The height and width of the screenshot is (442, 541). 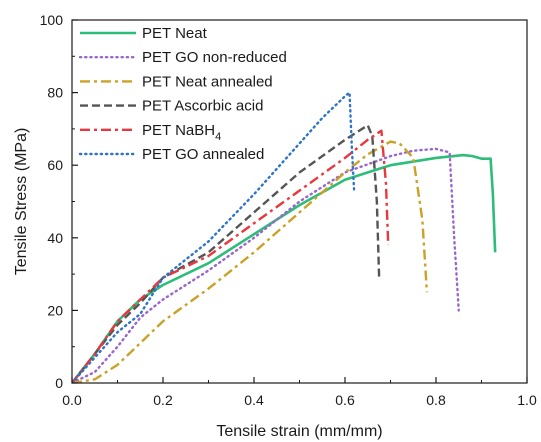 I want to click on legend-item: PET GO annealed, so click(x=171, y=154).